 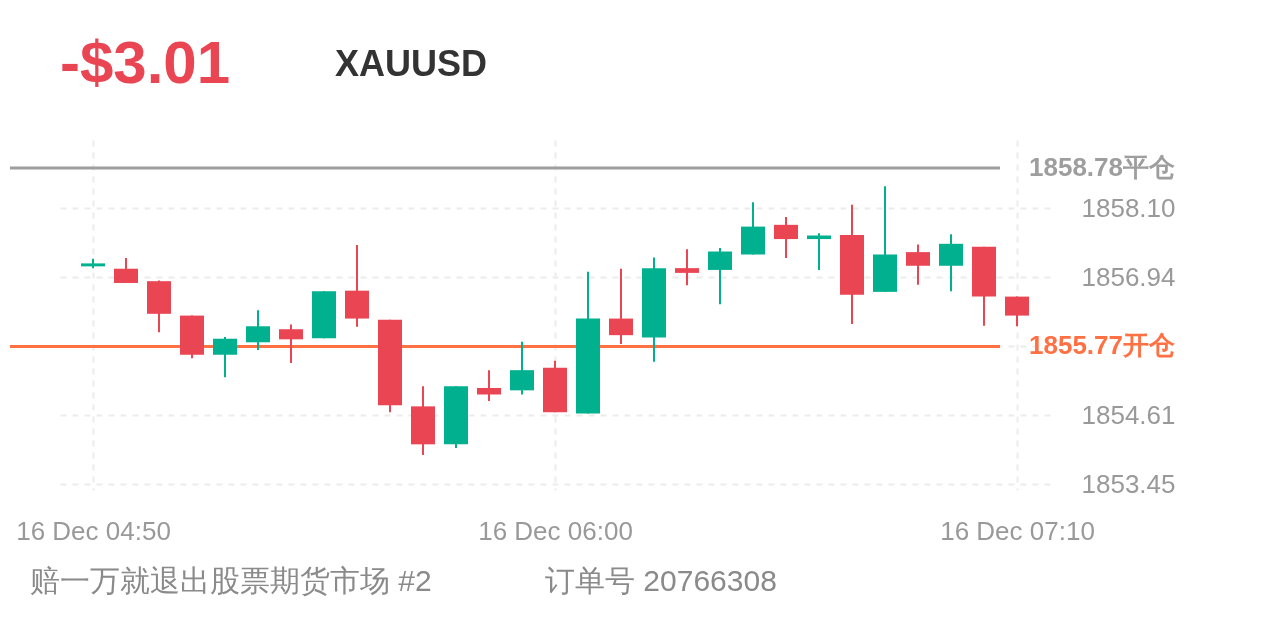 What do you see at coordinates (411, 63) in the screenshot?
I see `chart-title: XAUUSD` at bounding box center [411, 63].